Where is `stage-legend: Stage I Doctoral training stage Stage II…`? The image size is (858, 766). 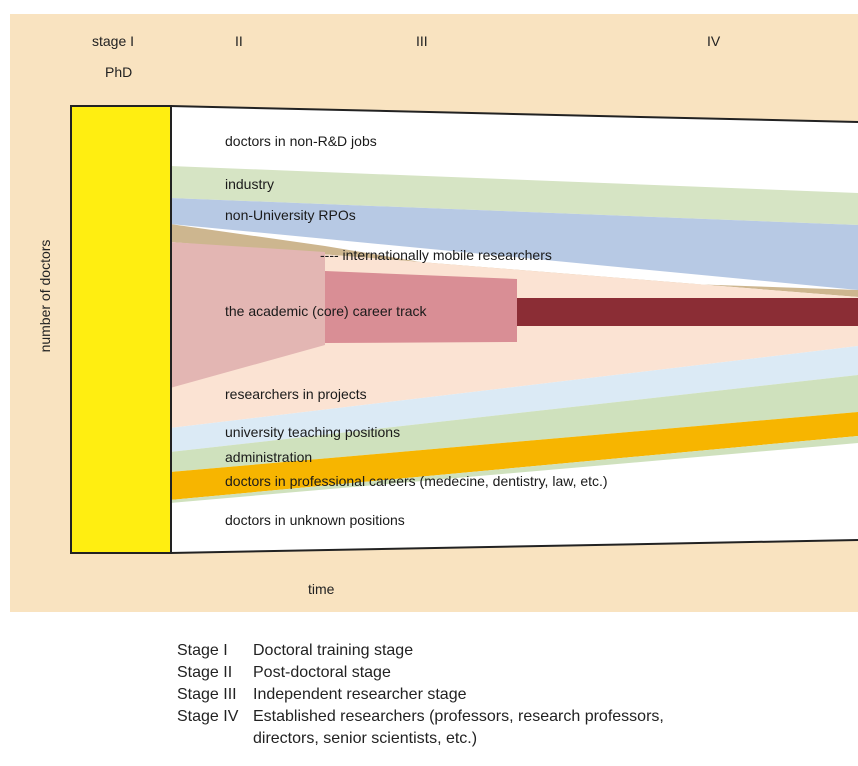 stage-legend: Stage I Doctoral training stage Stage II… is located at coordinates (425, 695).